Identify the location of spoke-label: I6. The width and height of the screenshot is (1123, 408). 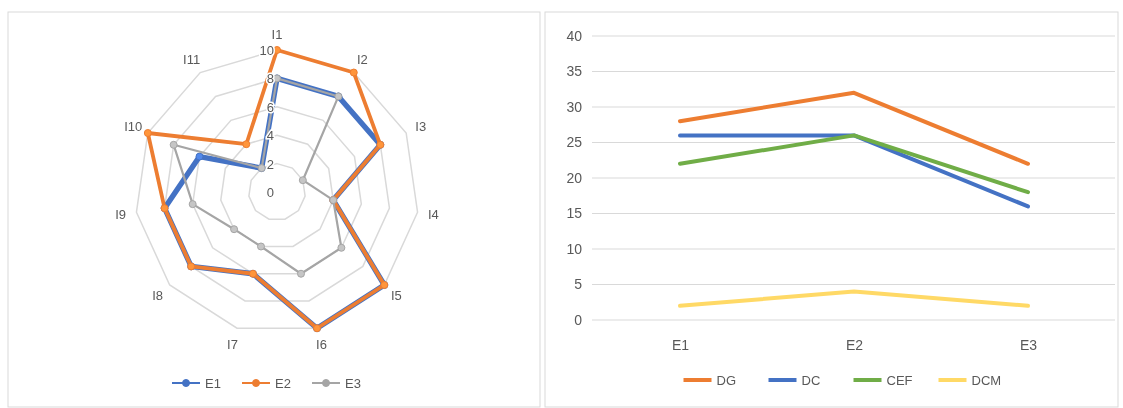
(321, 344).